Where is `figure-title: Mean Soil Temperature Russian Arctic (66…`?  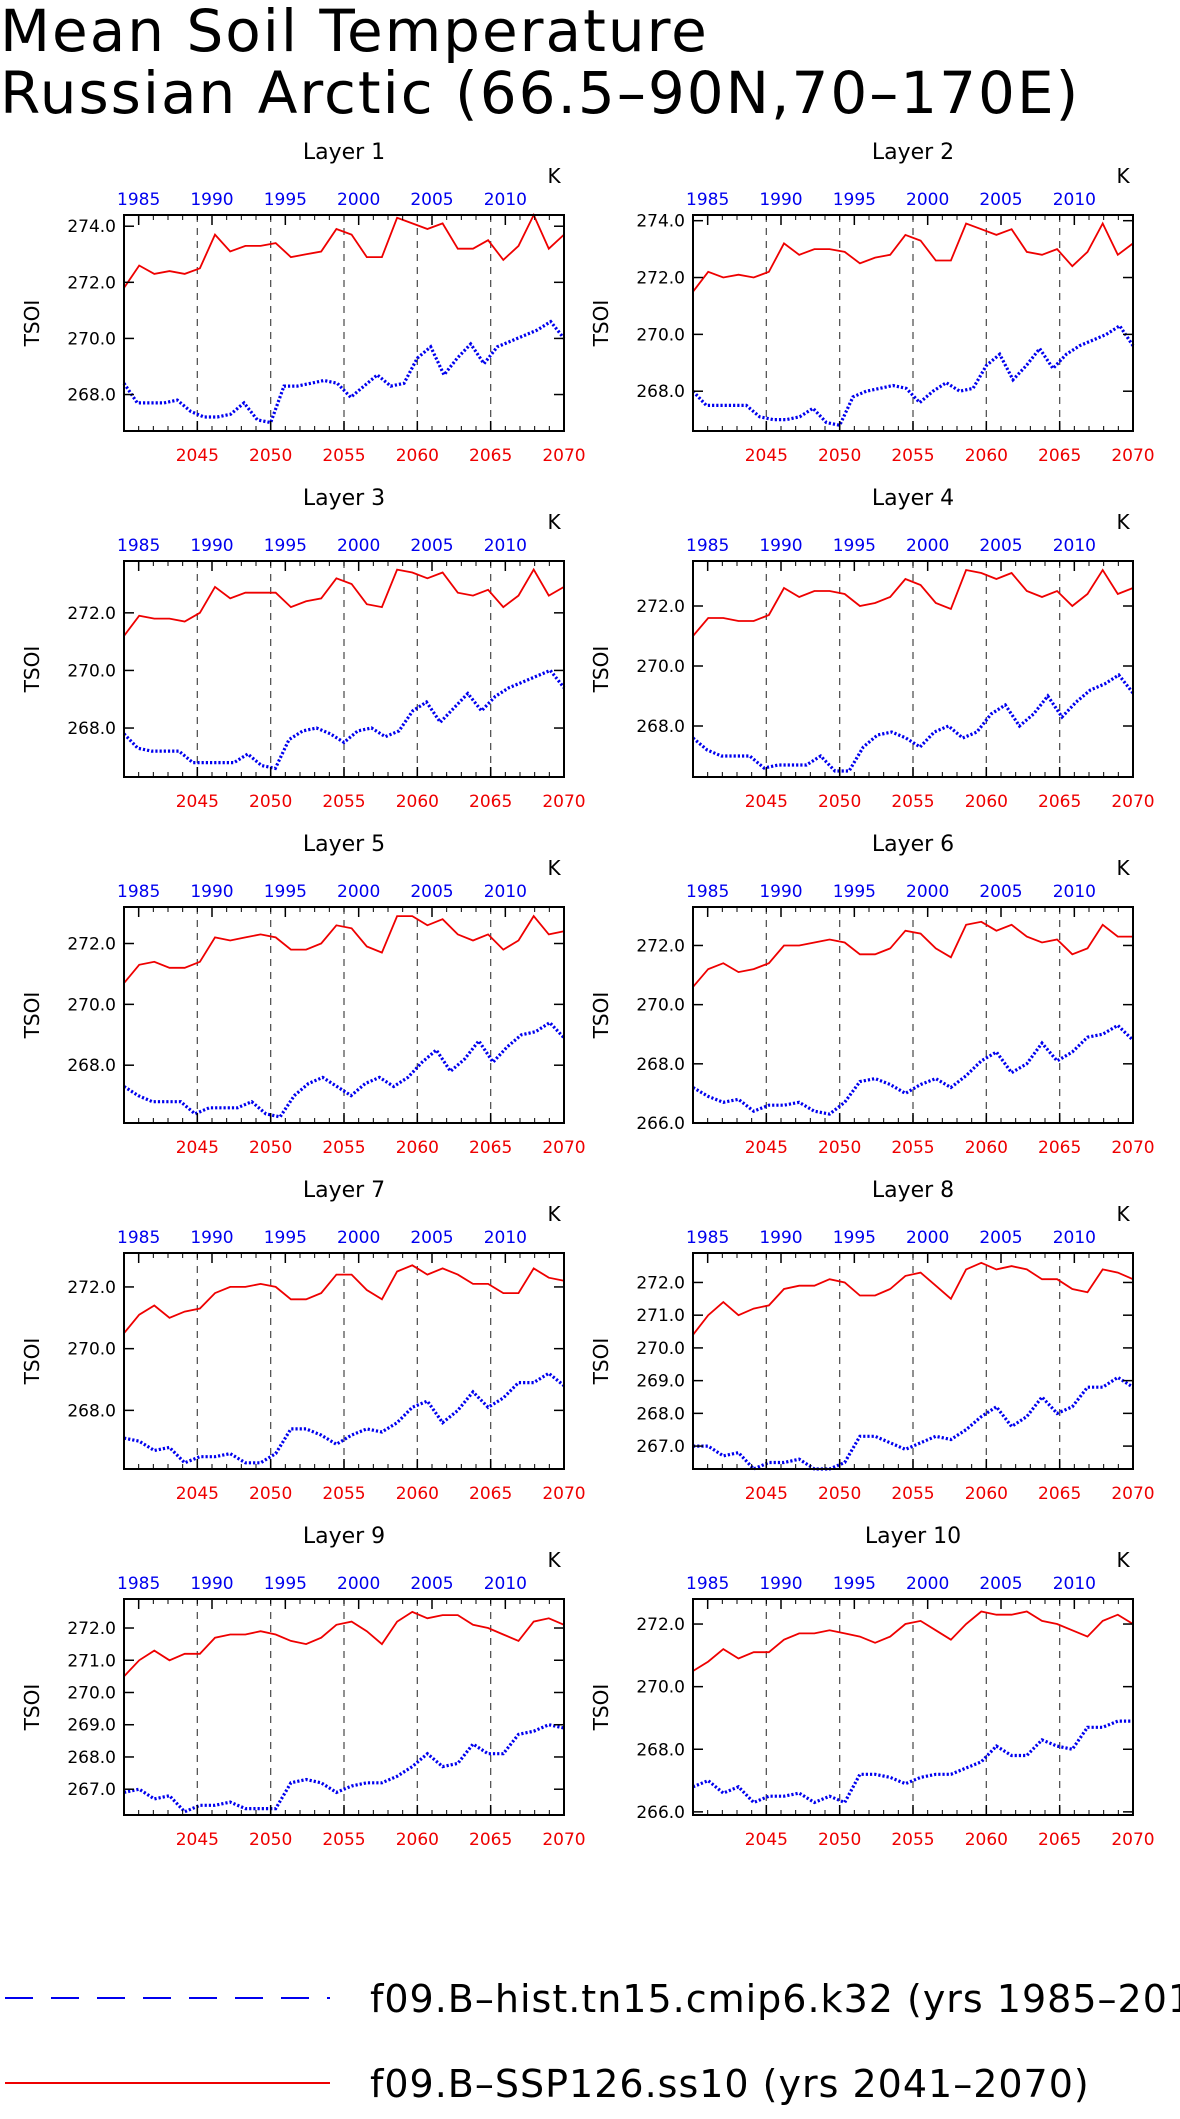
figure-title: Mean Soil Temperature Russian Arctic (66… is located at coordinates (540, 62).